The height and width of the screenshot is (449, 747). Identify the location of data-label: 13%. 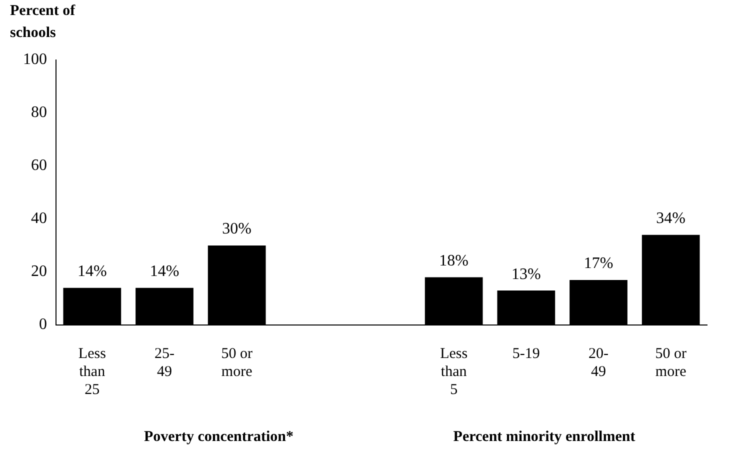
(526, 274).